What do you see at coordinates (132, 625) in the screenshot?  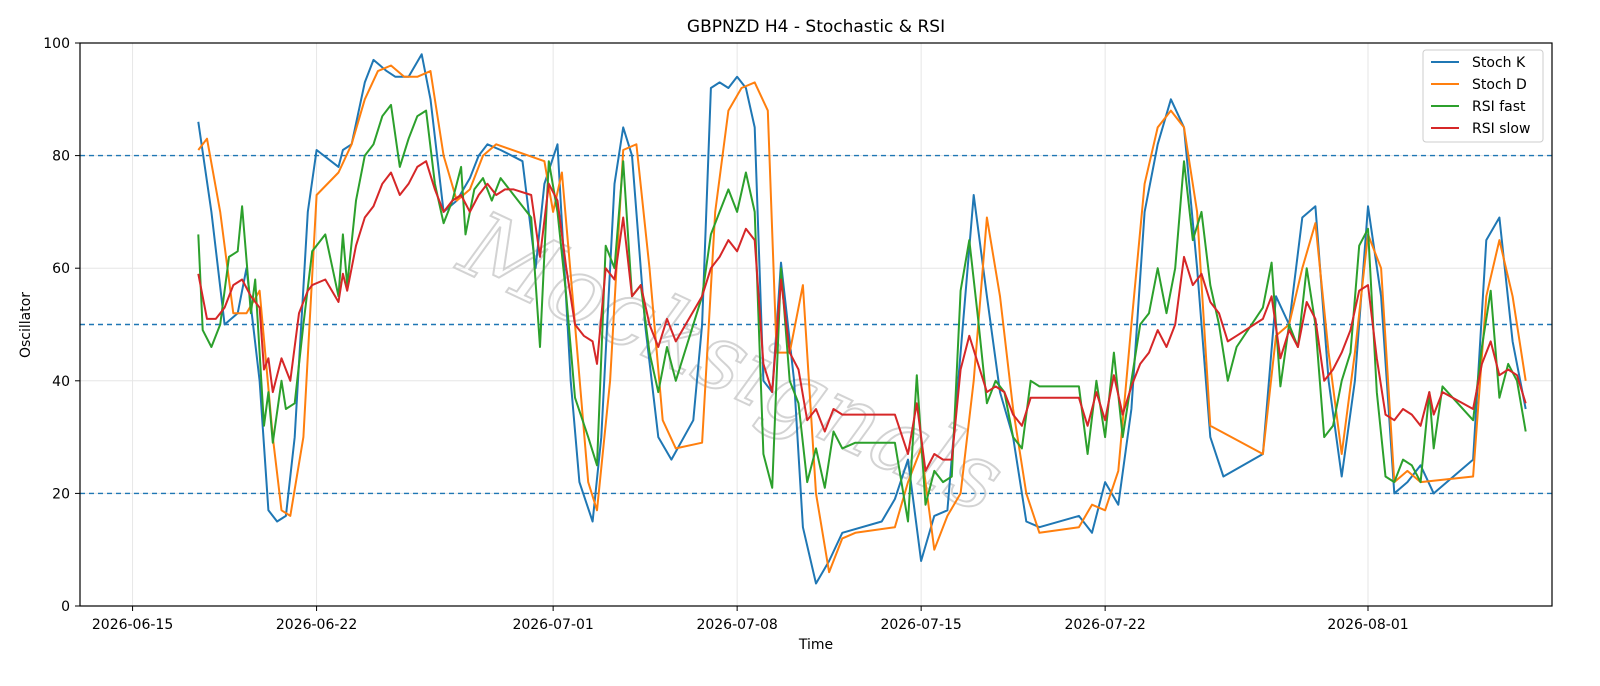 I see `x-tick-label: 2026-06-15` at bounding box center [132, 625].